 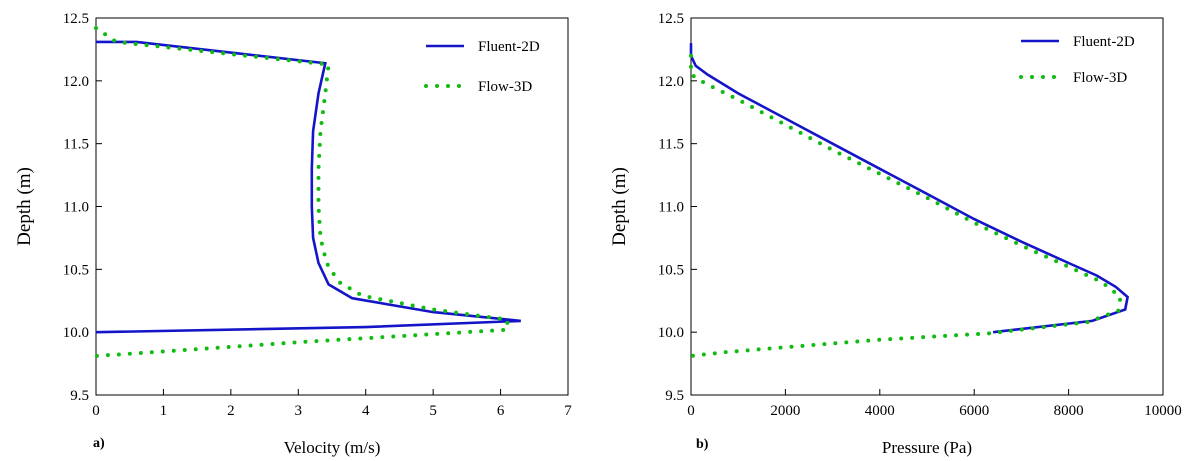 I want to click on x-tick-label: 6000, so click(x=974, y=411).